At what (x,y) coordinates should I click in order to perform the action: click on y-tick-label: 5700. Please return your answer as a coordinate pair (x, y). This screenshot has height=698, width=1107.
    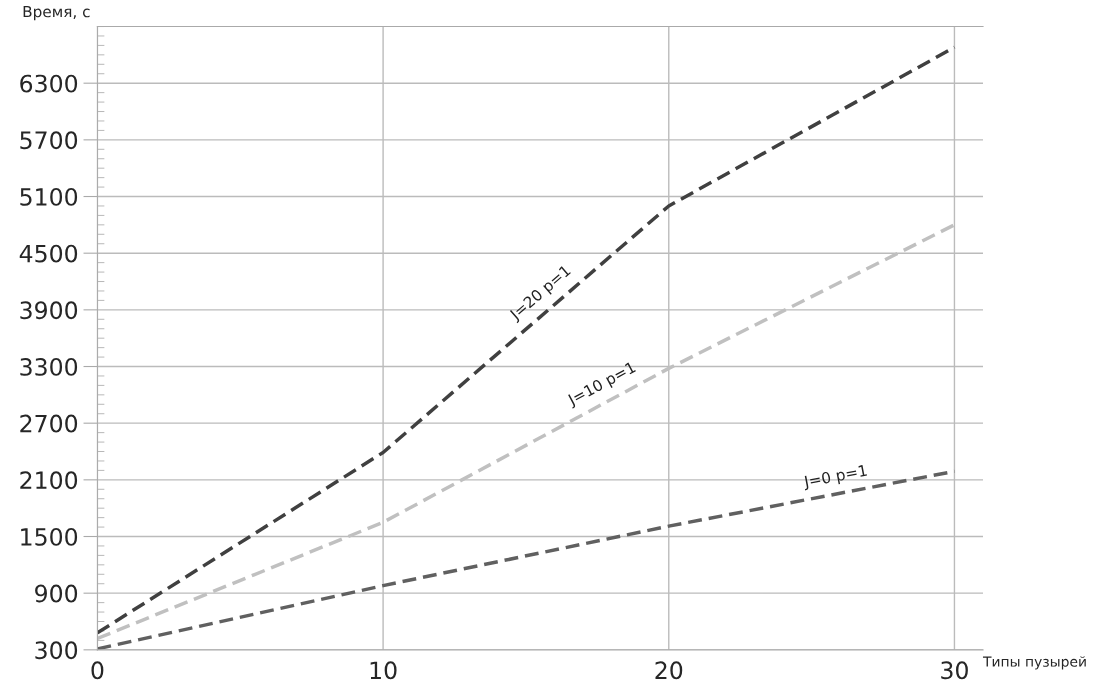
    Looking at the image, I should click on (49, 140).